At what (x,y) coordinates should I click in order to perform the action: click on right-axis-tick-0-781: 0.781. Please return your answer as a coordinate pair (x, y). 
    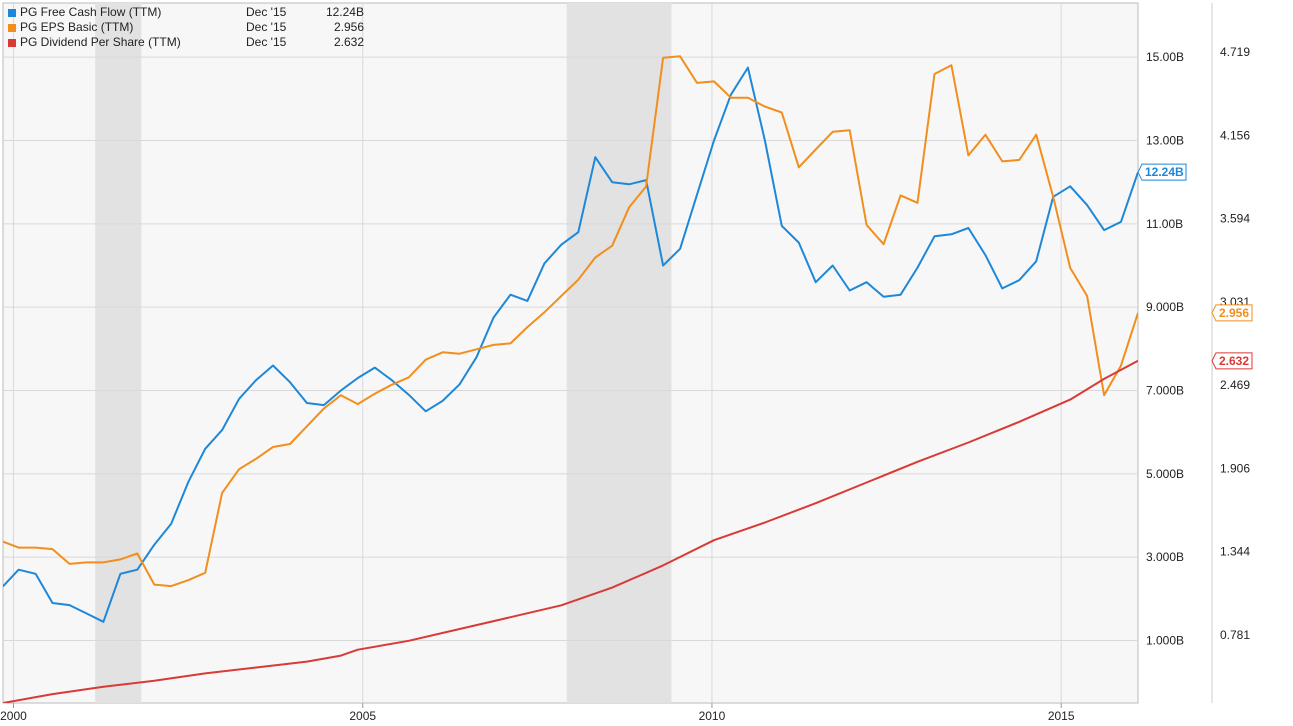
    Looking at the image, I should click on (1235, 635).